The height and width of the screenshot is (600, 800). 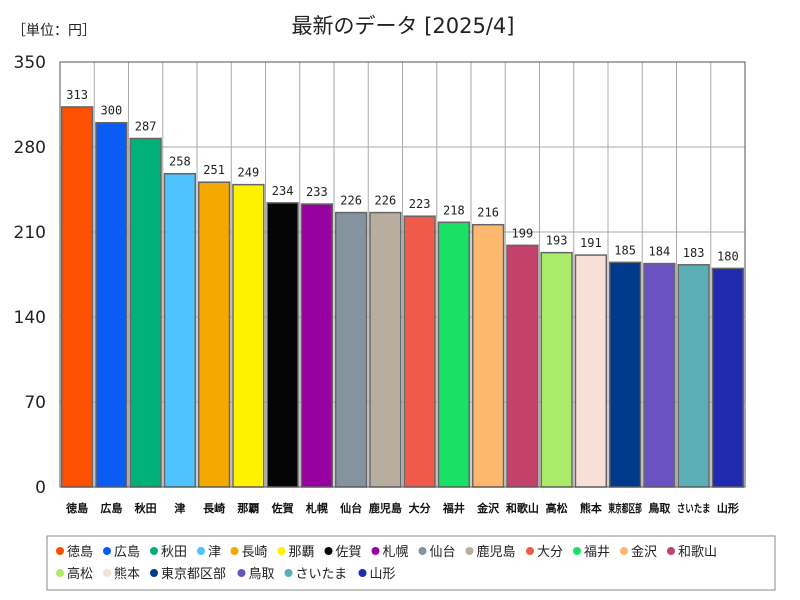 What do you see at coordinates (522, 508) in the screenshot?
I see `x-tick-label: 和歌山` at bounding box center [522, 508].